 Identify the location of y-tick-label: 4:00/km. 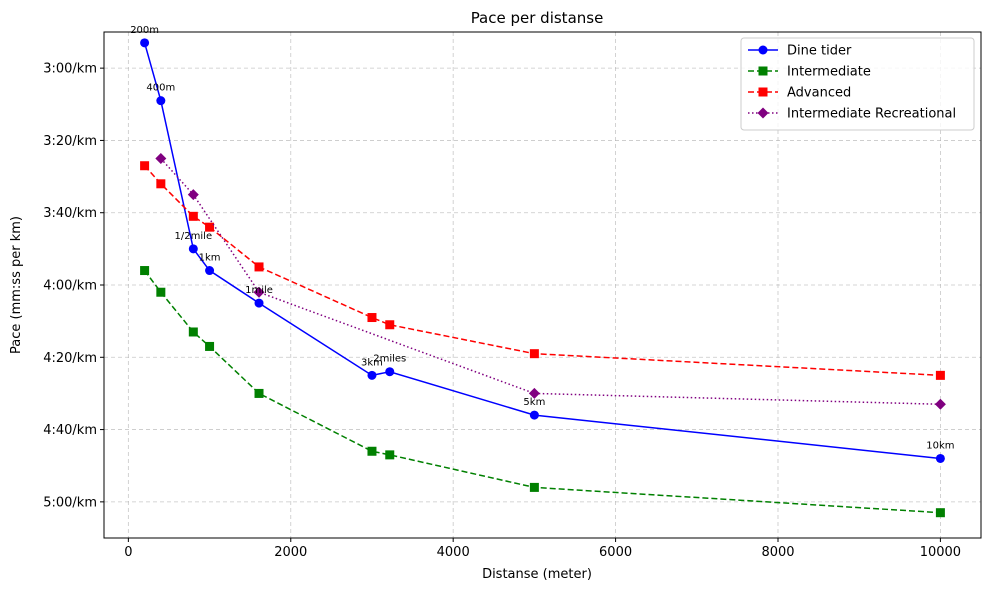
(70, 286).